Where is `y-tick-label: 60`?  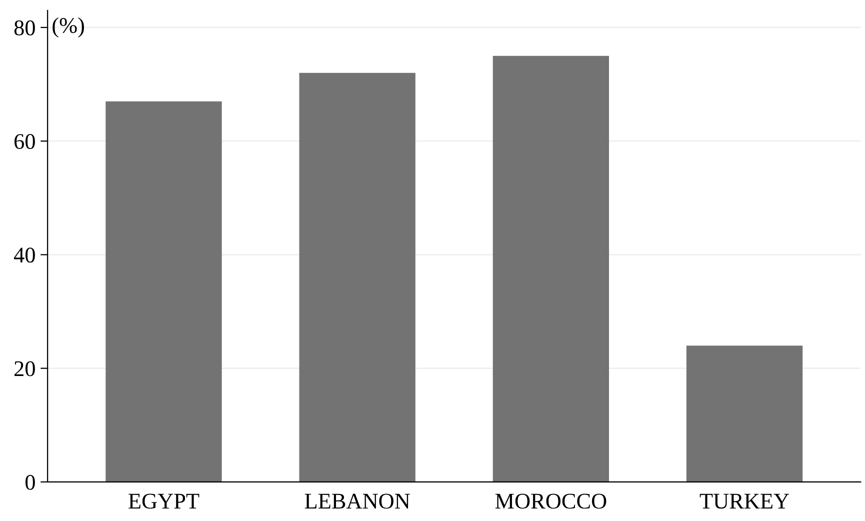
y-tick-label: 60 is located at coordinates (24, 142).